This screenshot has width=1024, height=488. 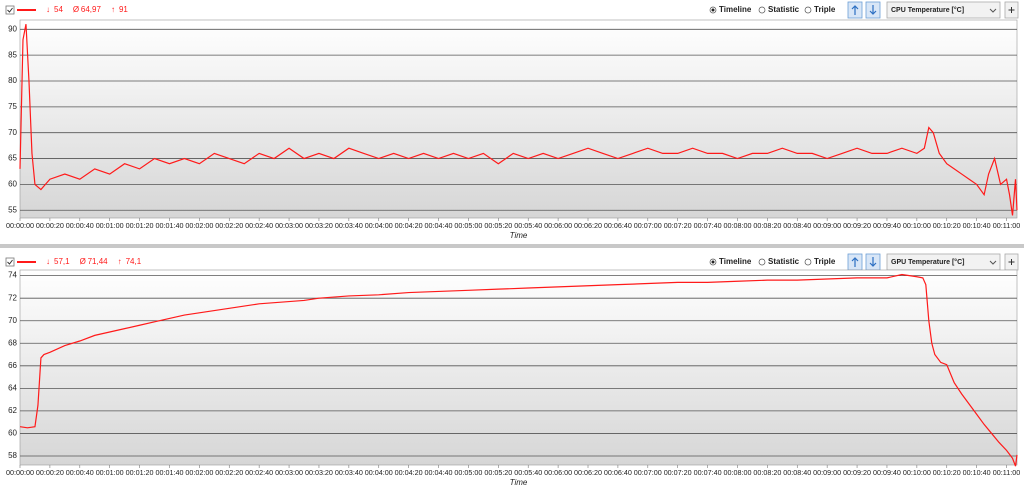 I want to click on y-tick-label: 85, so click(x=12, y=54).